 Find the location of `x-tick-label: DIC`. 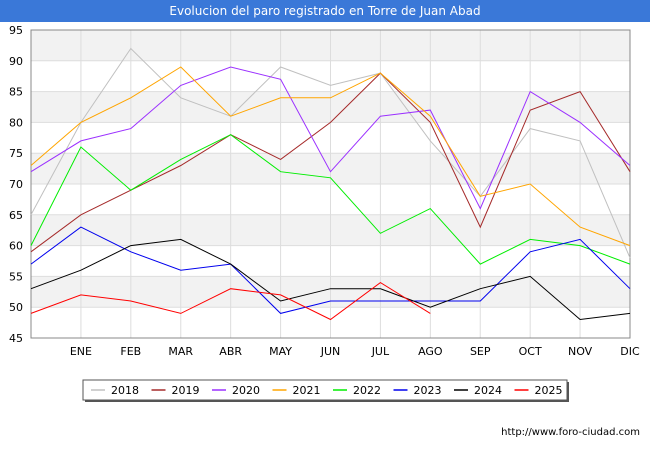

x-tick-label: DIC is located at coordinates (630, 351).